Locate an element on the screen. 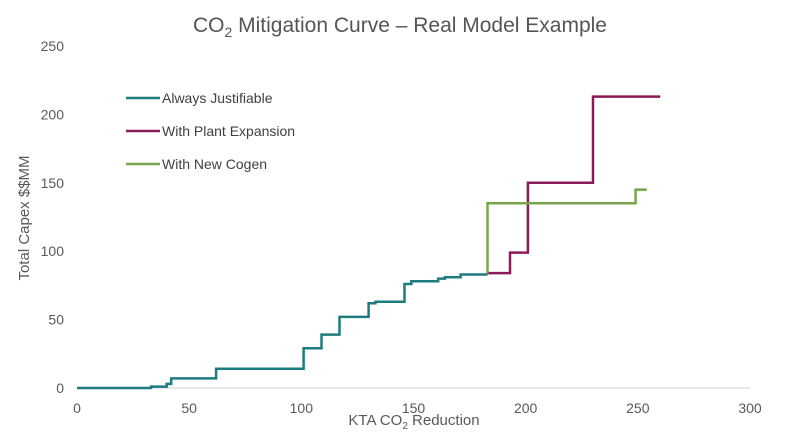 The image size is (800, 437). y-tick-labels: 0 50 100 150 200 250 is located at coordinates (53, 217).